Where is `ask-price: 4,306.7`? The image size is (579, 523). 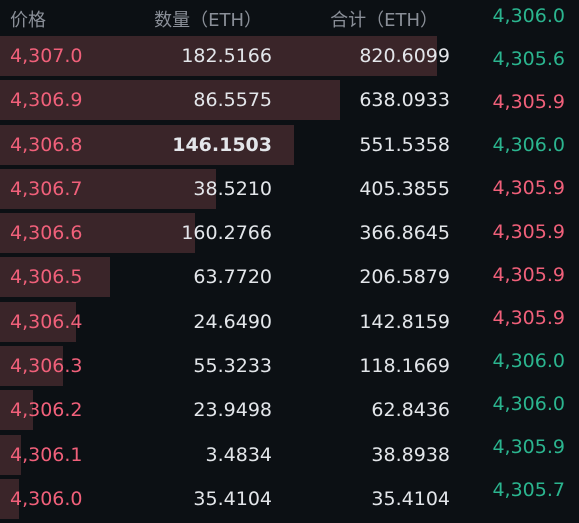 ask-price: 4,306.7 is located at coordinates (46, 188).